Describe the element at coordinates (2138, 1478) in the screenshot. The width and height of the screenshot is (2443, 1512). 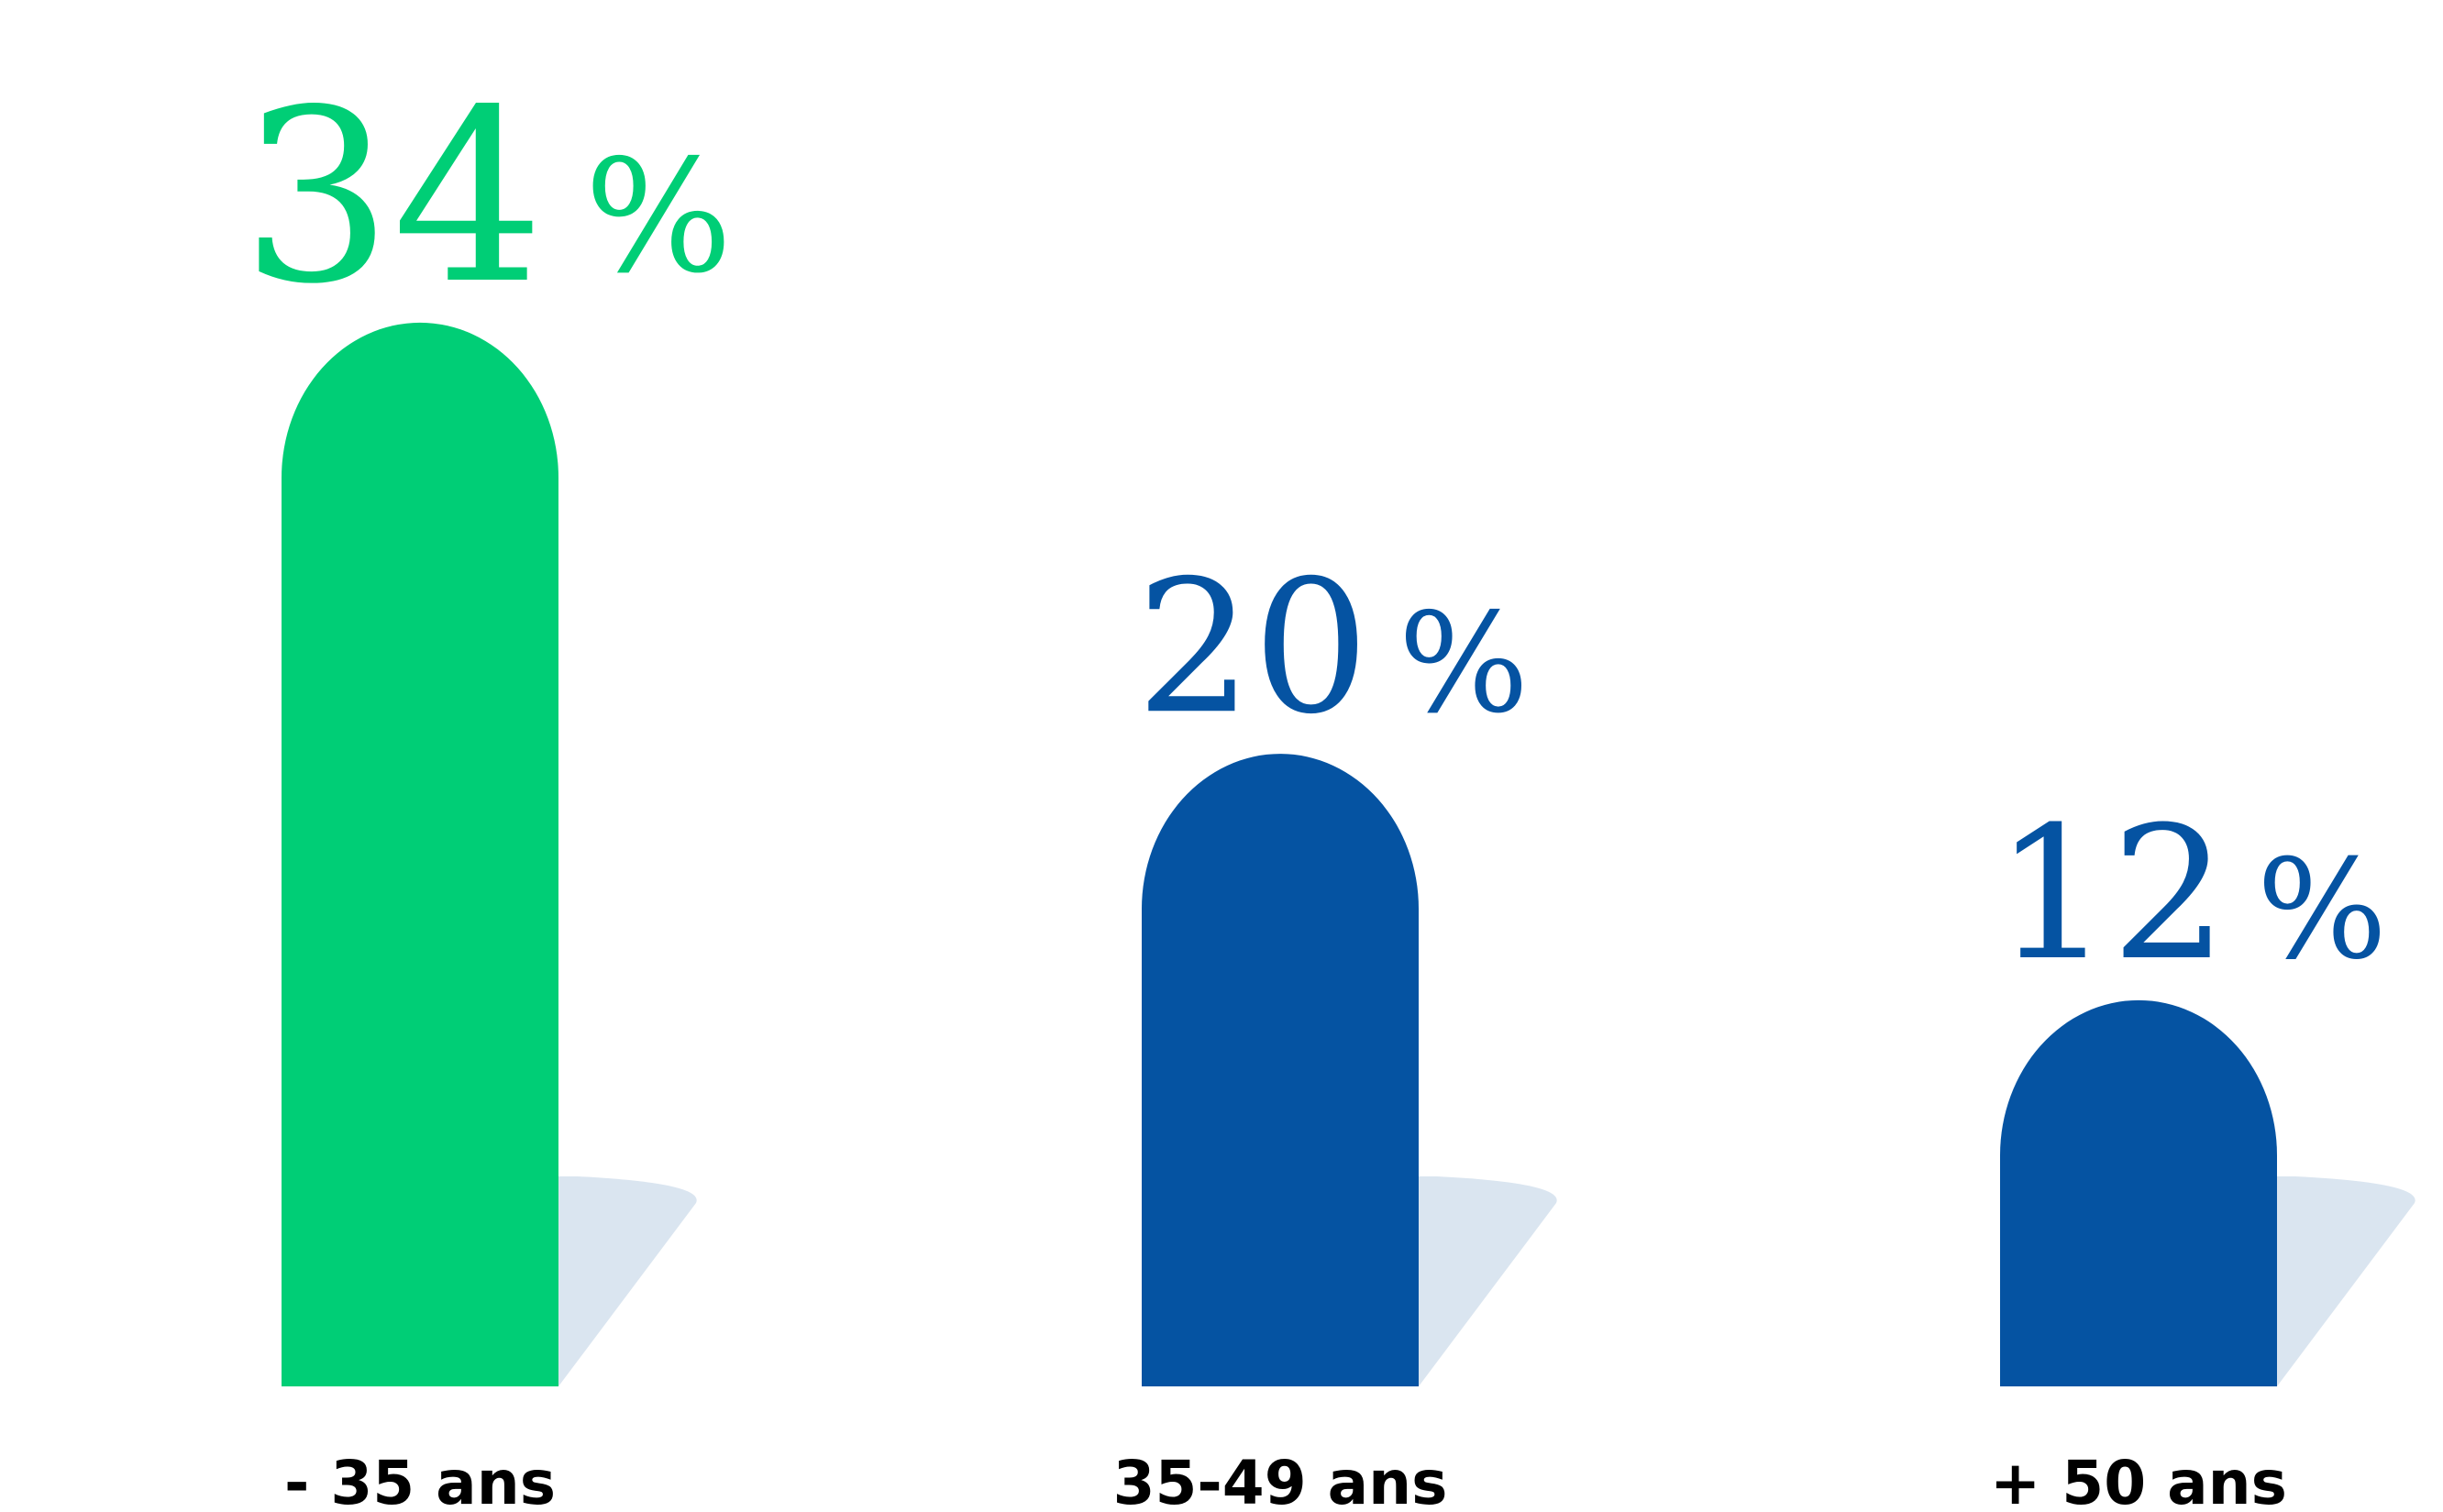
I see `category-label: + 50 ans` at that location.